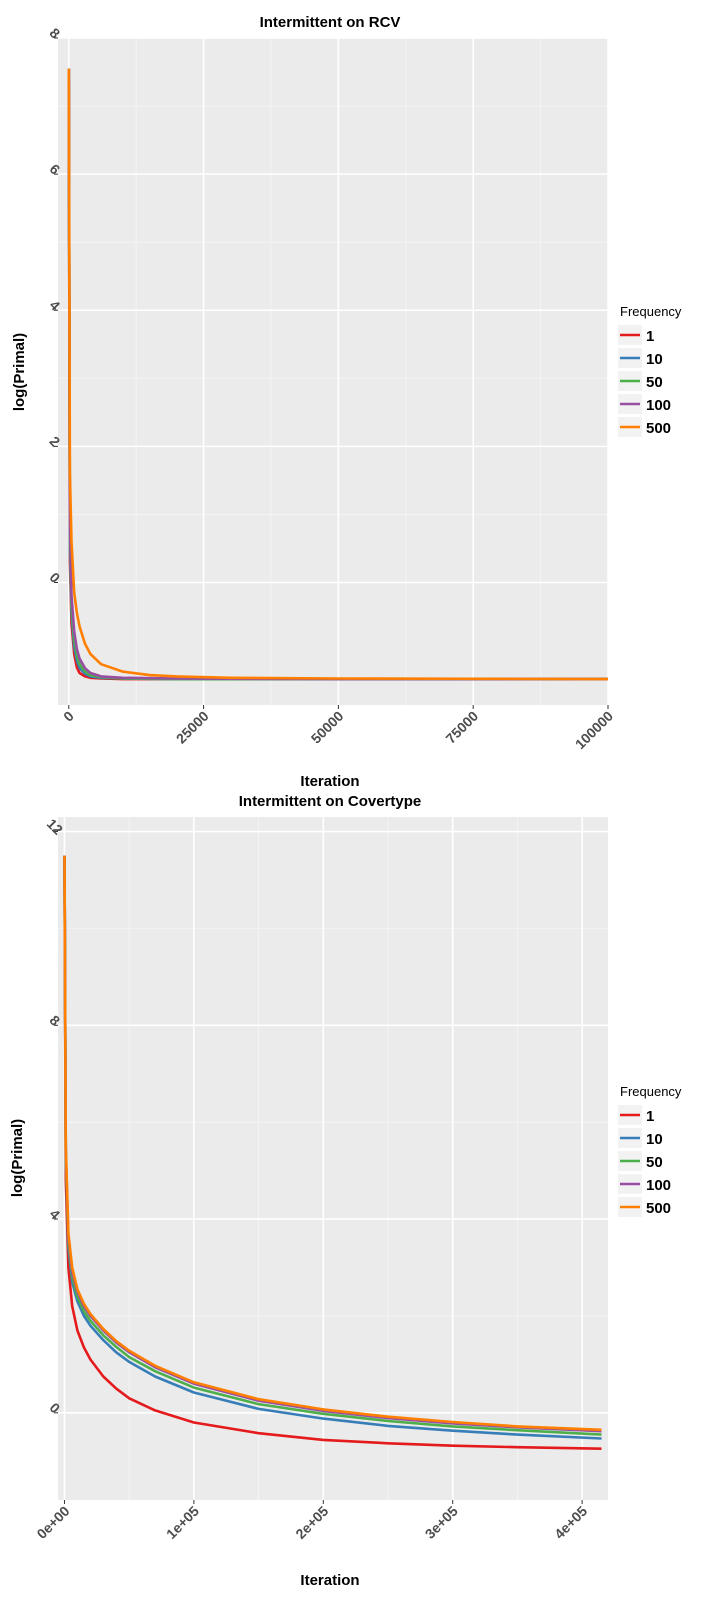 The image size is (709, 1597). Describe the element at coordinates (330, 801) in the screenshot. I see `chart-title: Intermittent on Covertype` at that location.